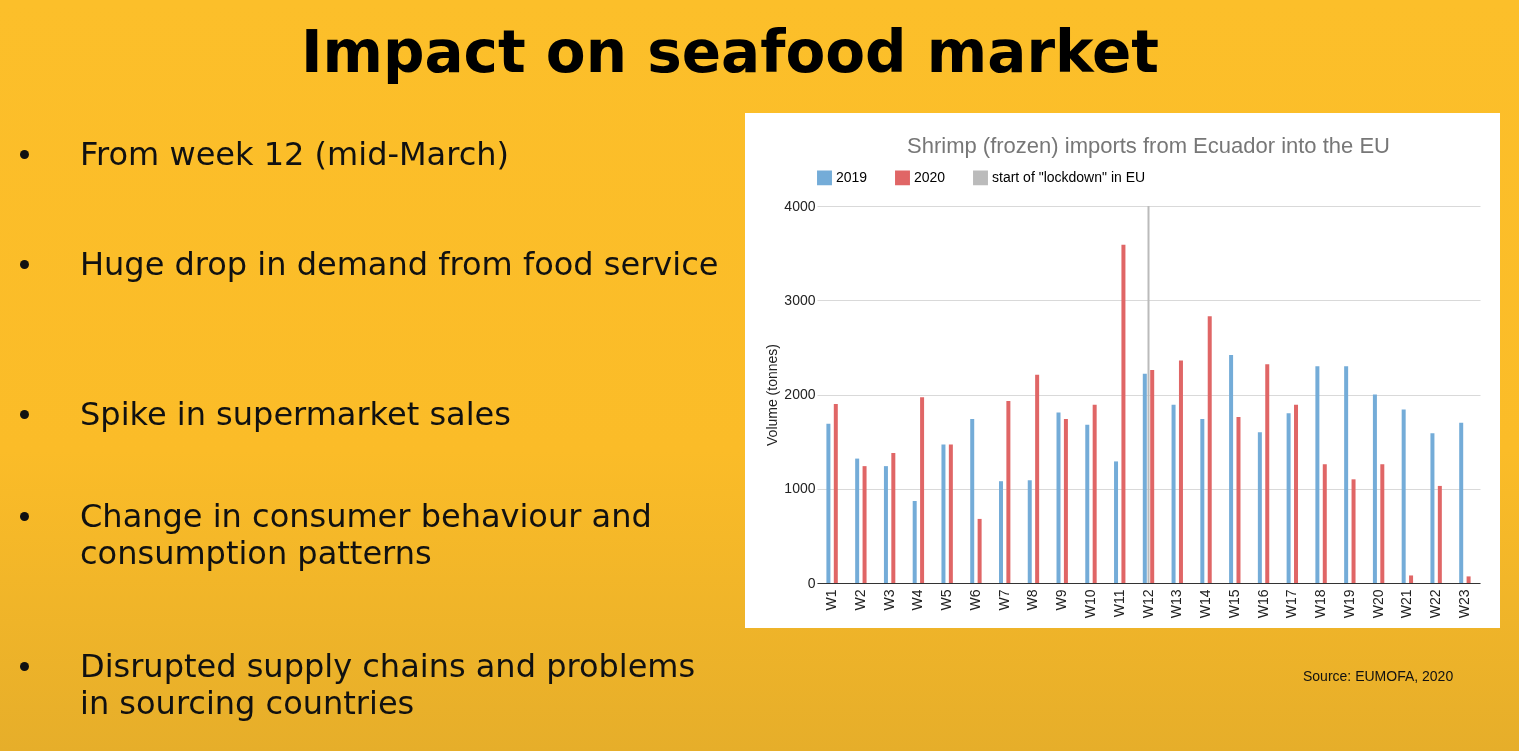  What do you see at coordinates (1233, 604) in the screenshot?
I see `x-tick-label: W15` at bounding box center [1233, 604].